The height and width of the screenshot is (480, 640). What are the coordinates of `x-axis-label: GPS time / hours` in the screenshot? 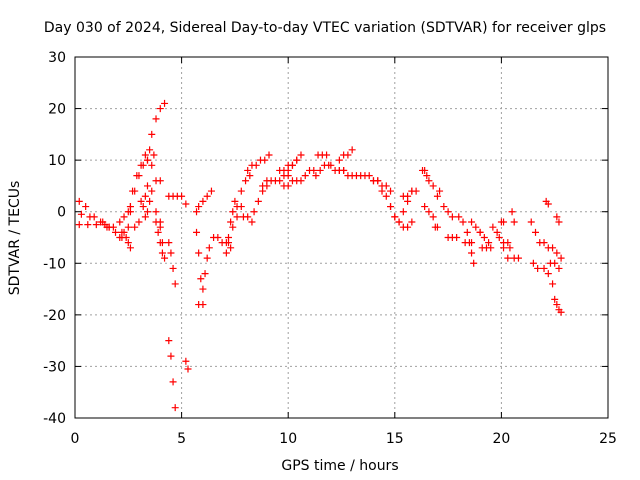 It's located at (339, 466).